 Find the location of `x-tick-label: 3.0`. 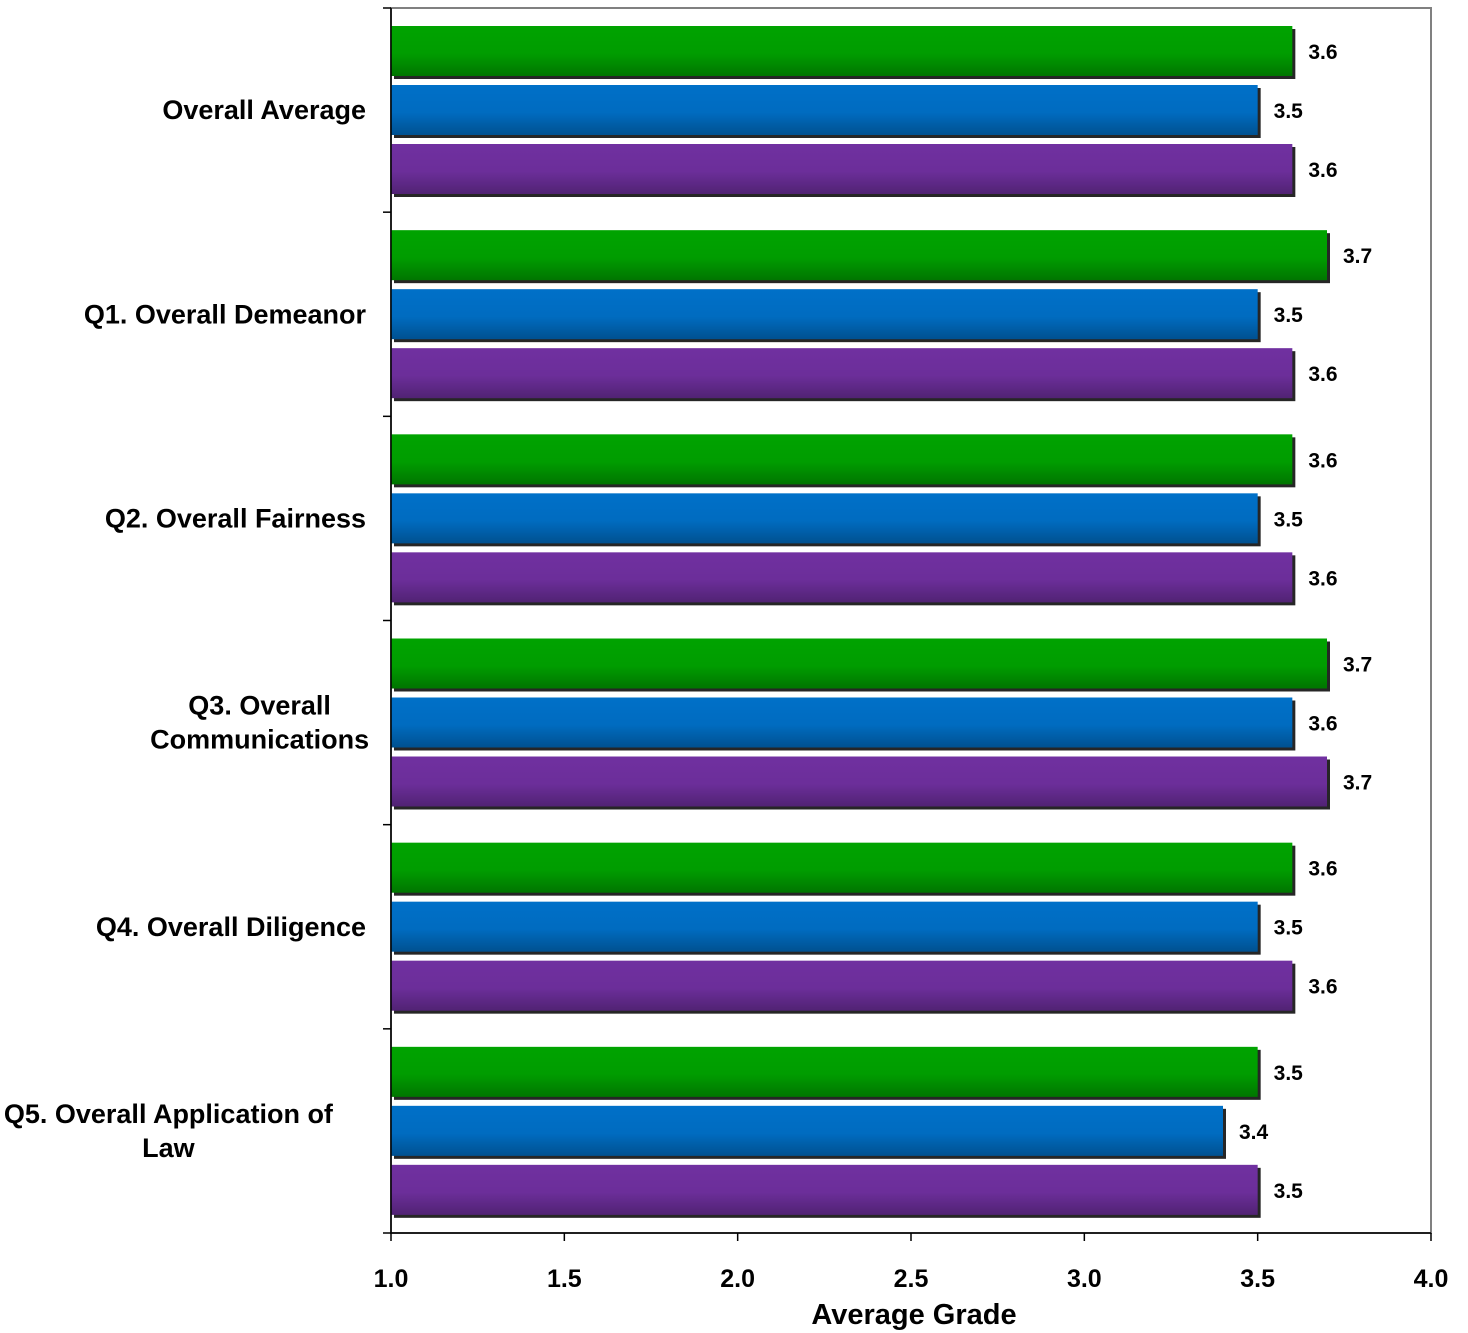

x-tick-label: 3.0 is located at coordinates (1084, 1279).